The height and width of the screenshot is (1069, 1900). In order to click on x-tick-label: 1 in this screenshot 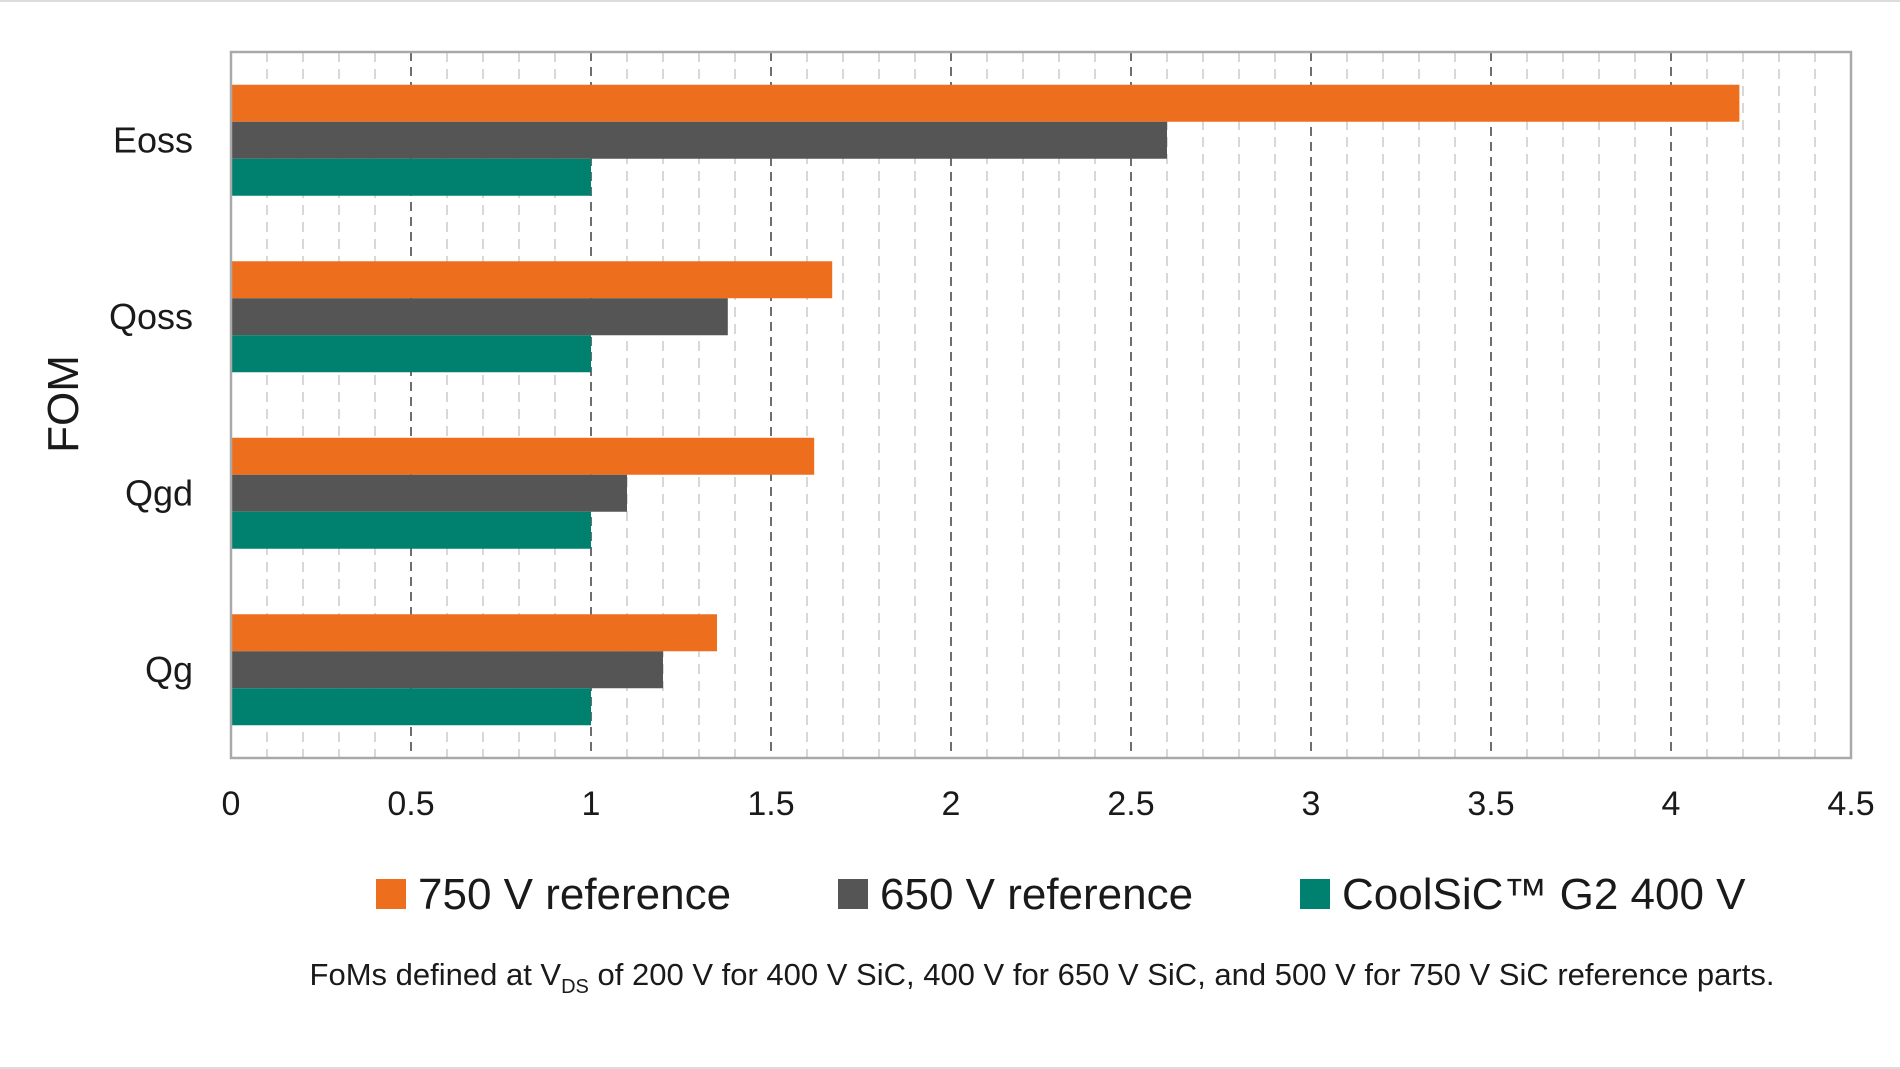, I will do `click(591, 804)`.